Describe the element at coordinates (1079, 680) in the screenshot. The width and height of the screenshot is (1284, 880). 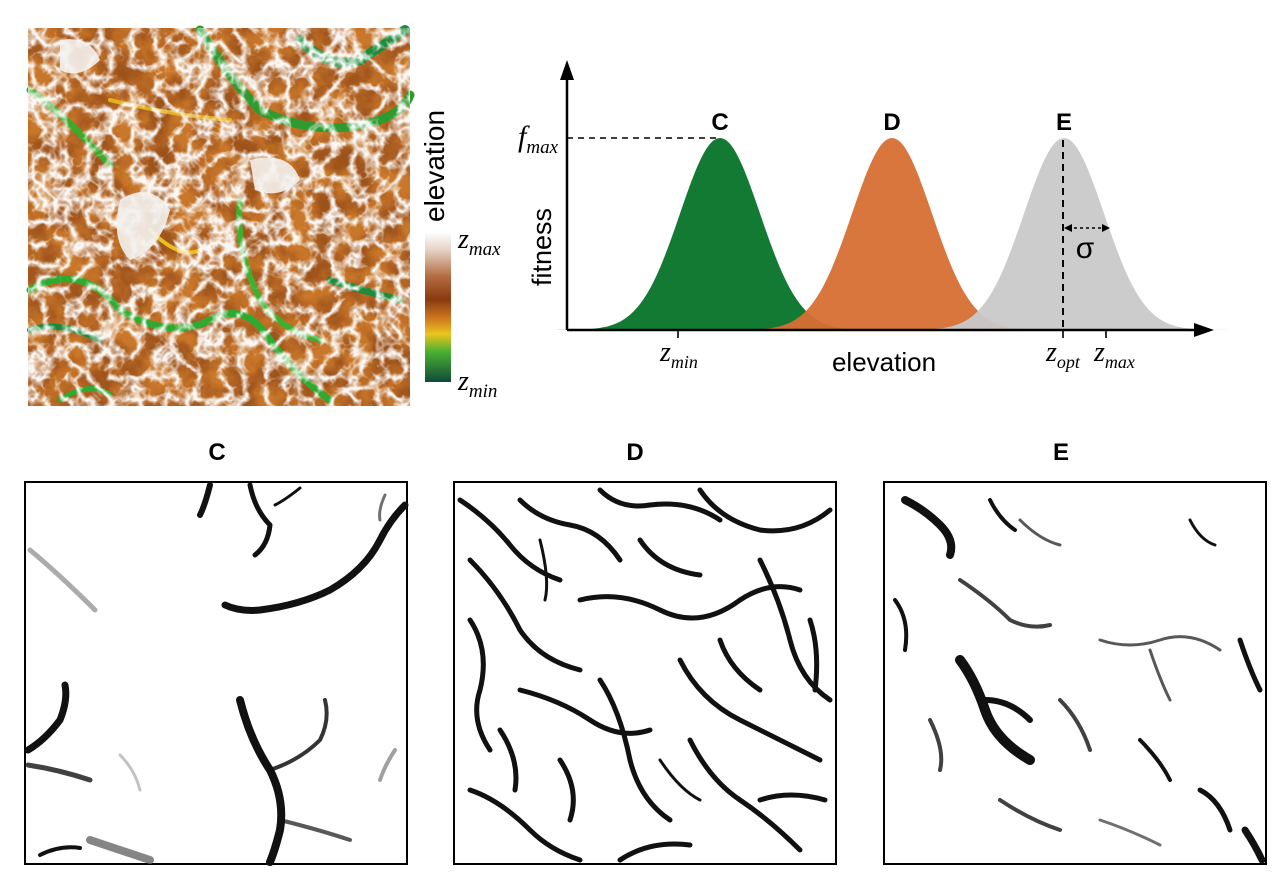
I see `map-pattern-e` at that location.